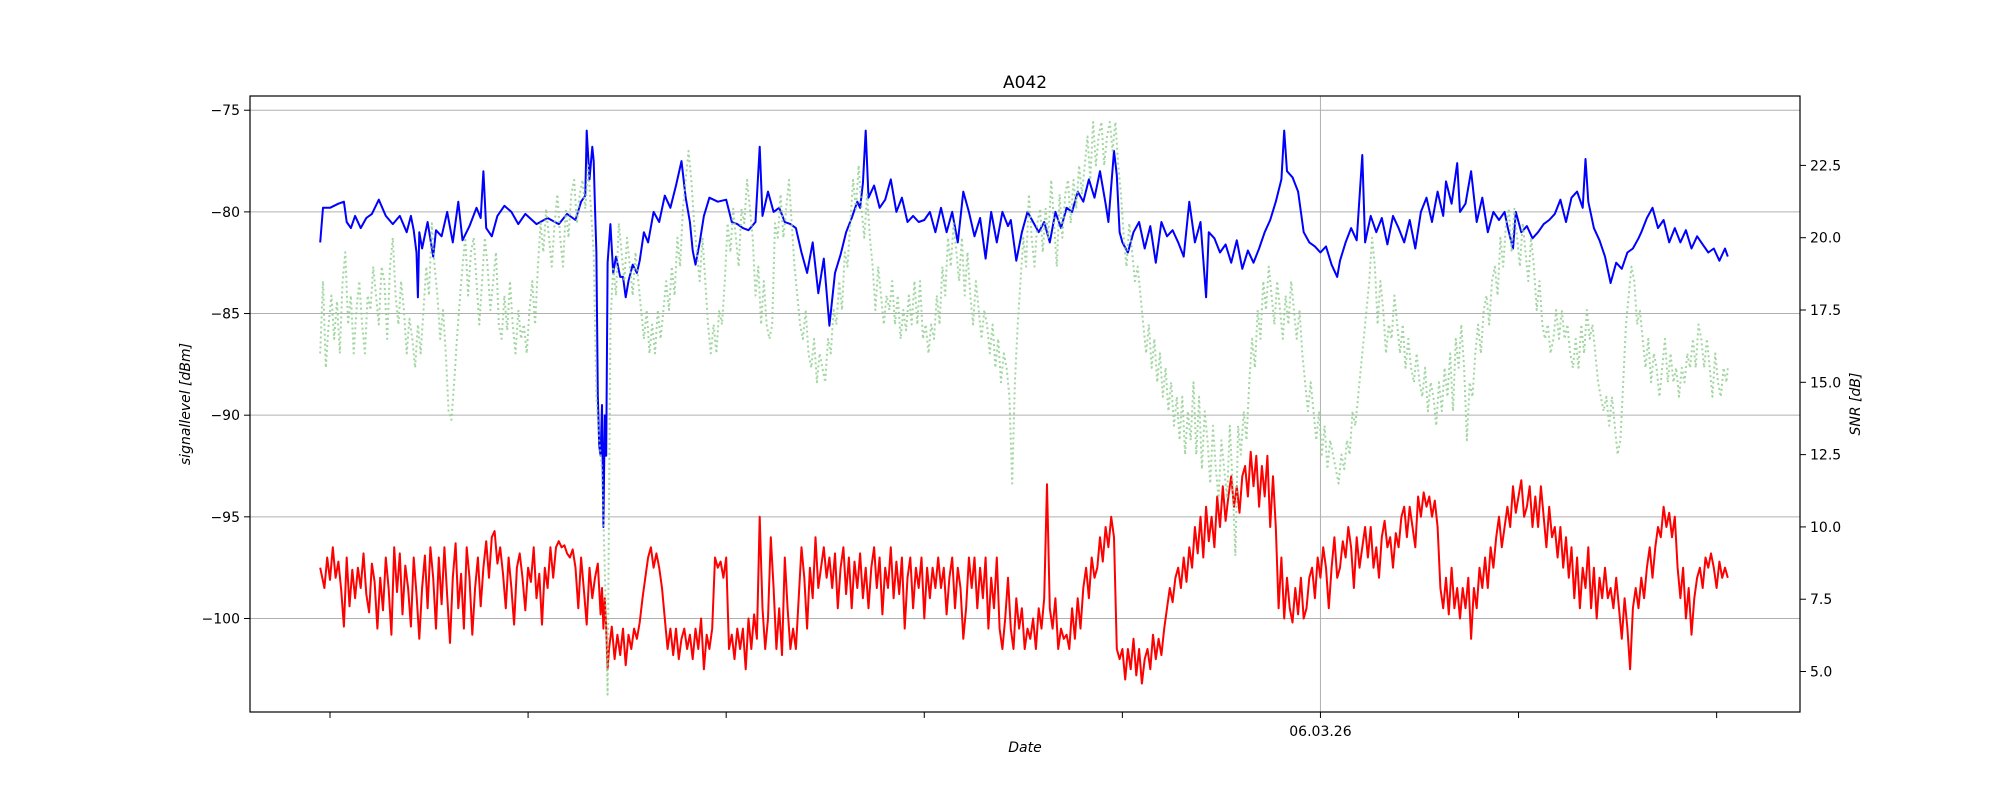 This screenshot has width=2000, height=800. Describe the element at coordinates (1320, 732) in the screenshot. I see `x-tick-label: 06.03.26` at that location.